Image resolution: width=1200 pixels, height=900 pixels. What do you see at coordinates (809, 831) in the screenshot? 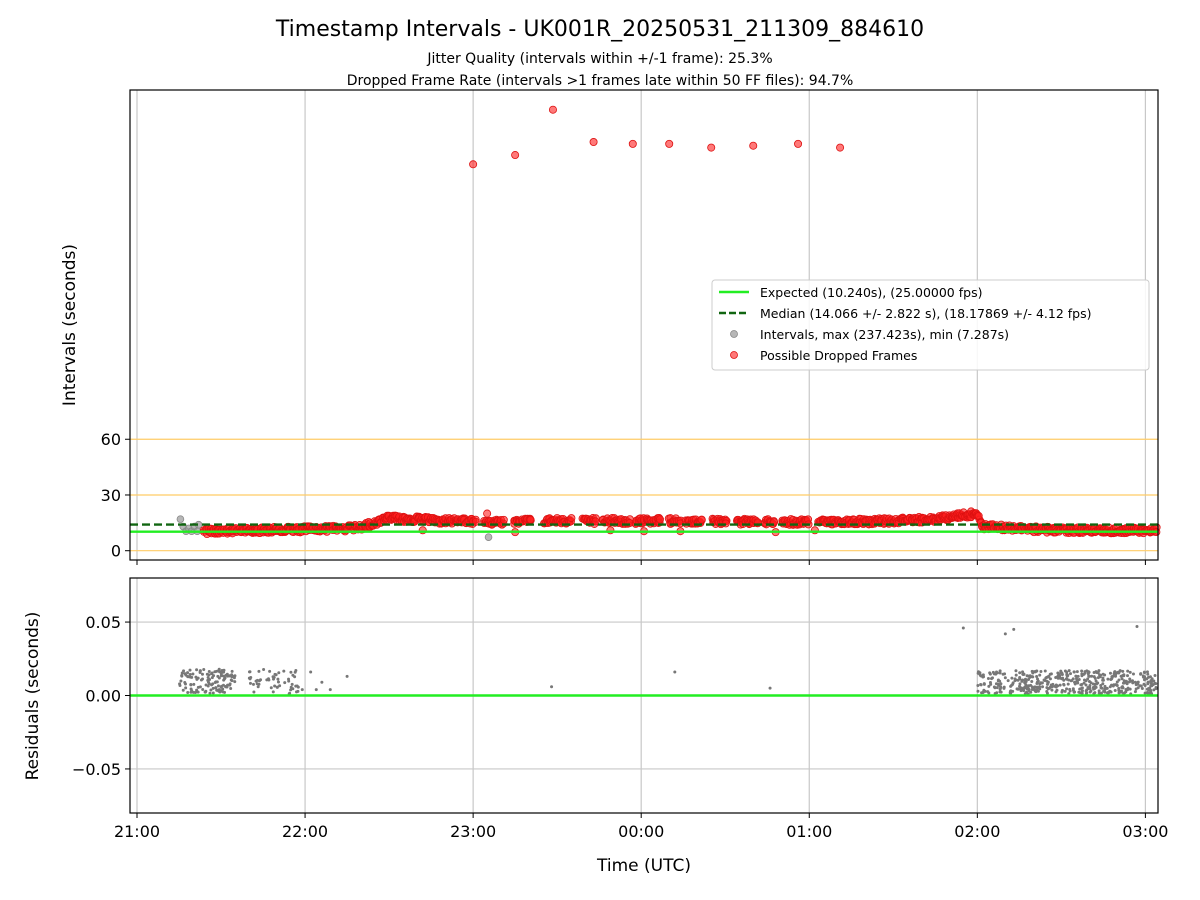
I see `x-tick-label: 01:00` at bounding box center [809, 831].